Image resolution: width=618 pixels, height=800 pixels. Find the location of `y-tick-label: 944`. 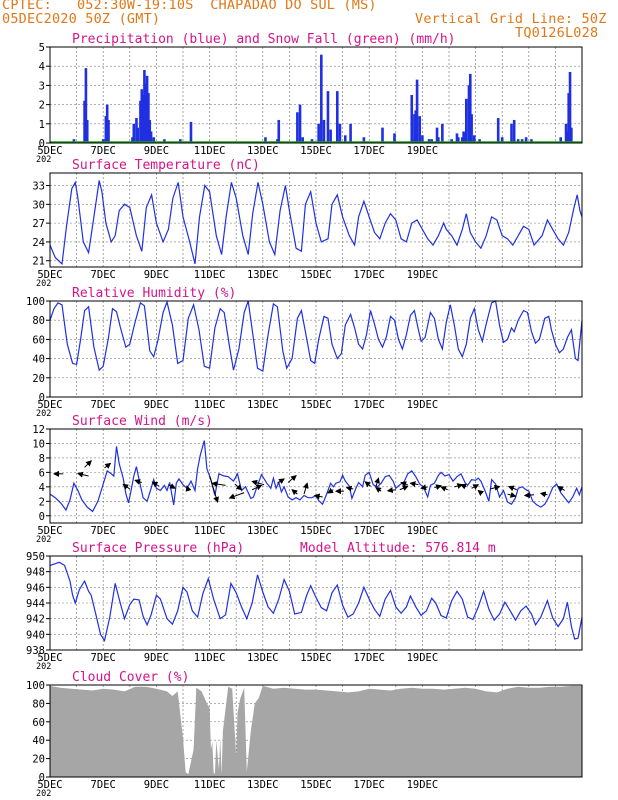

y-tick-label: 944 is located at coordinates (35, 604).